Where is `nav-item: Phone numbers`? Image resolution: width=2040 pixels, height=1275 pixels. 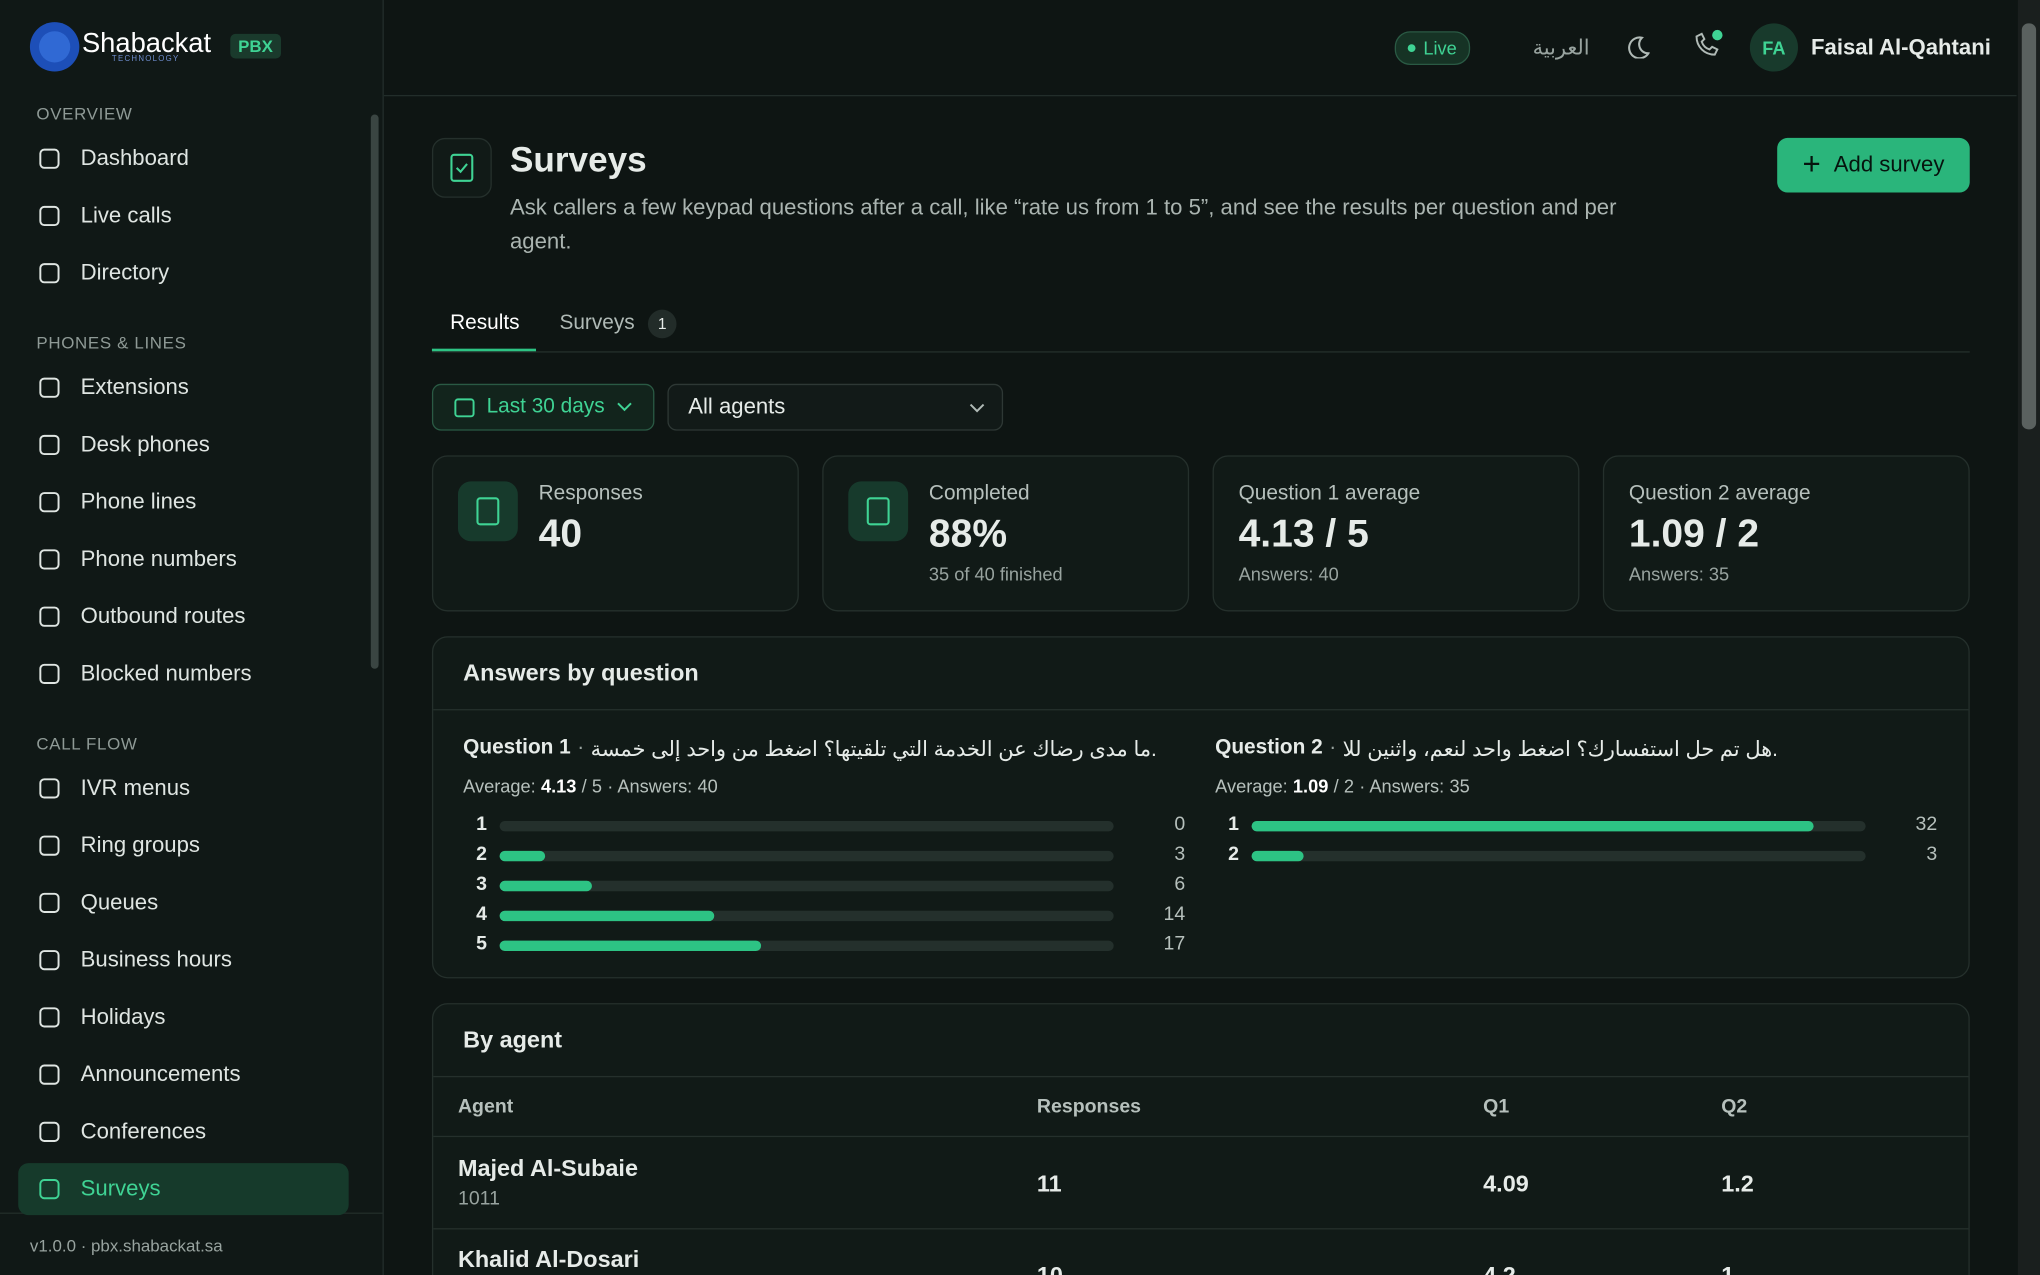
nav-item: Phone numbers is located at coordinates (183, 559).